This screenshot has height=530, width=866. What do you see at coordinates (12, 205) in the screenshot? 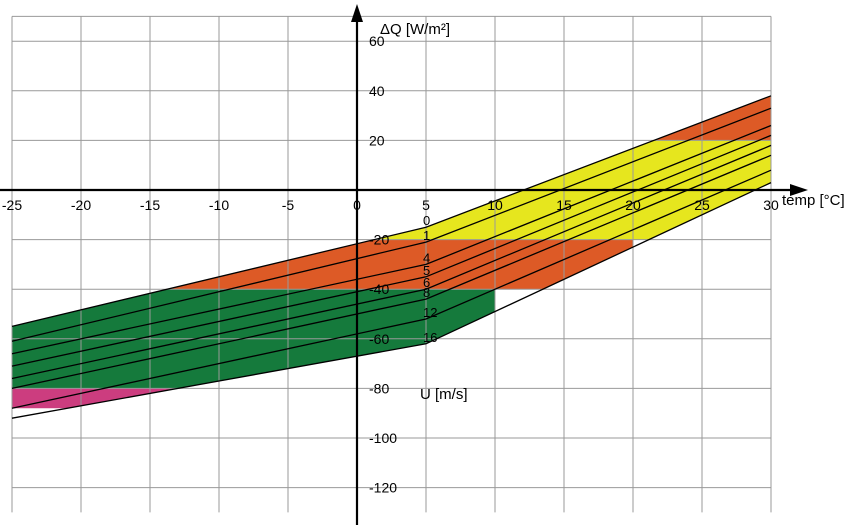
I see `x-tick-label: -25` at bounding box center [12, 205].